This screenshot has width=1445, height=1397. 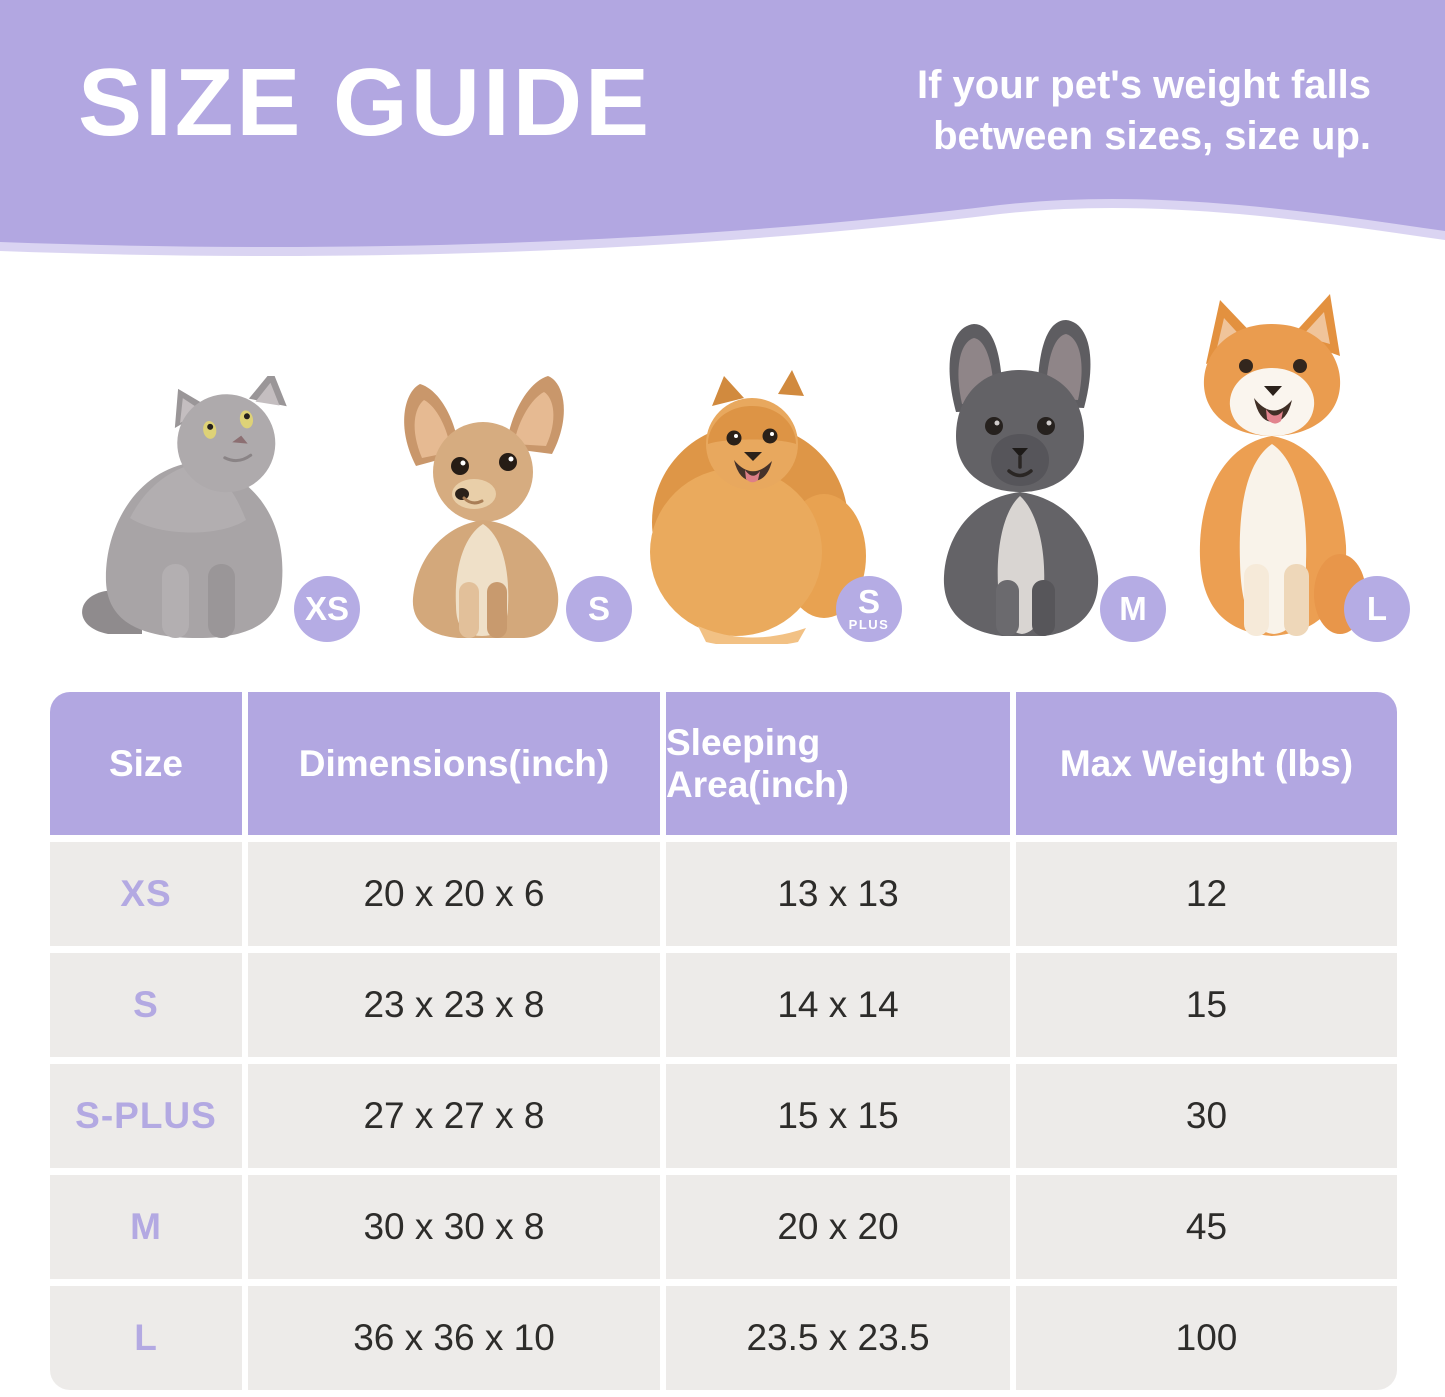 What do you see at coordinates (484, 507) in the screenshot?
I see `chihuahua-photo` at bounding box center [484, 507].